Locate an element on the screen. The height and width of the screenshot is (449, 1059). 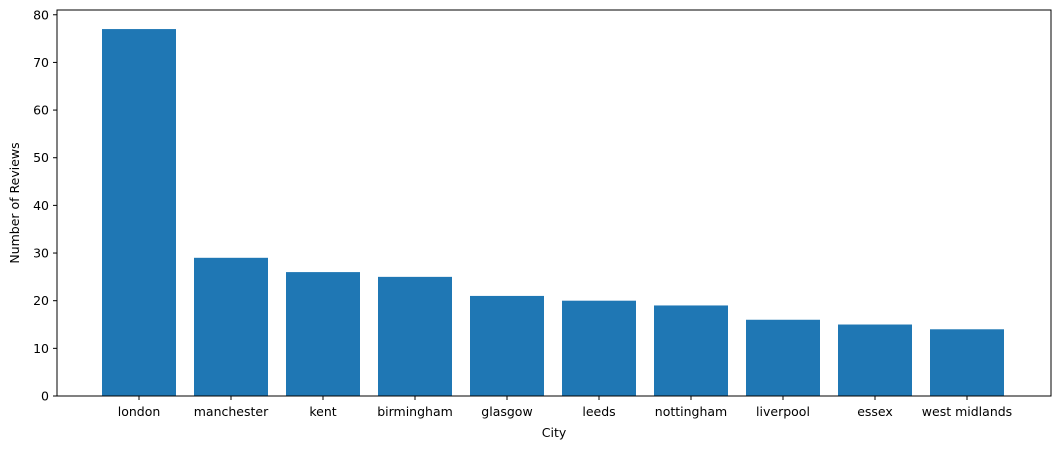
x-tick-label: birmingham is located at coordinates (415, 411).